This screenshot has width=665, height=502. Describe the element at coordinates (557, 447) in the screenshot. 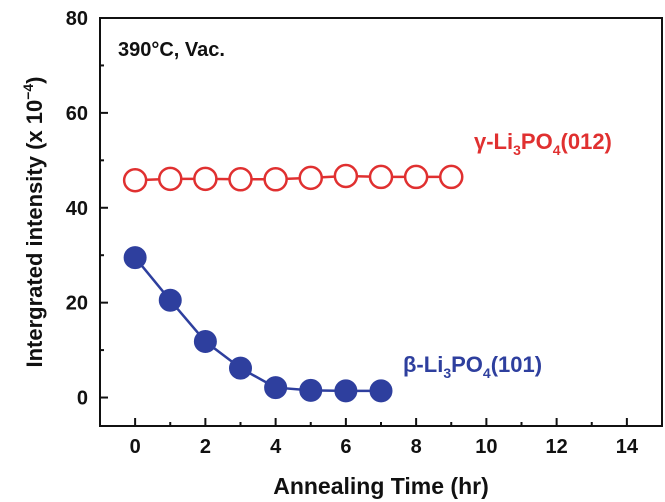

I see `x-tick-label: 12` at that location.